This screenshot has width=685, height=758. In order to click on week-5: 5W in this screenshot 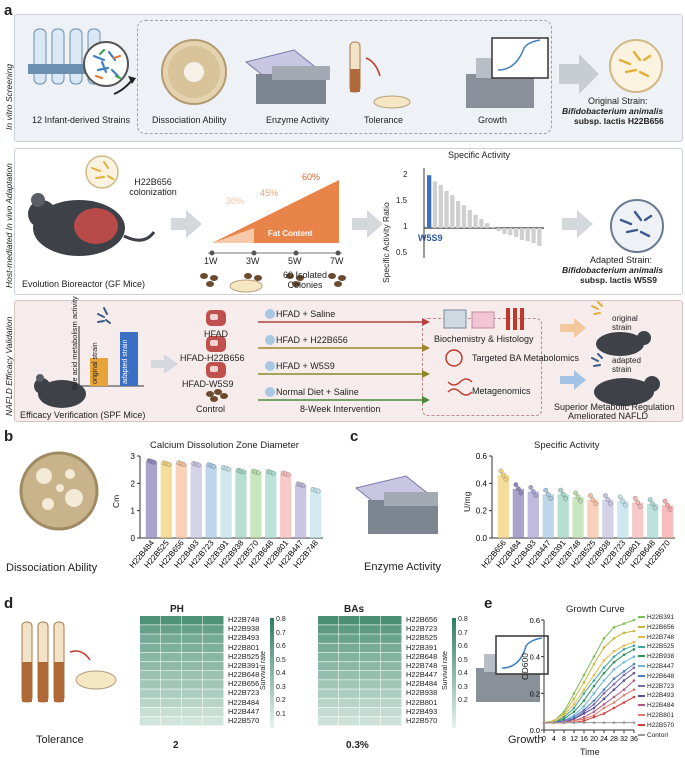, I will do `click(295, 261)`.